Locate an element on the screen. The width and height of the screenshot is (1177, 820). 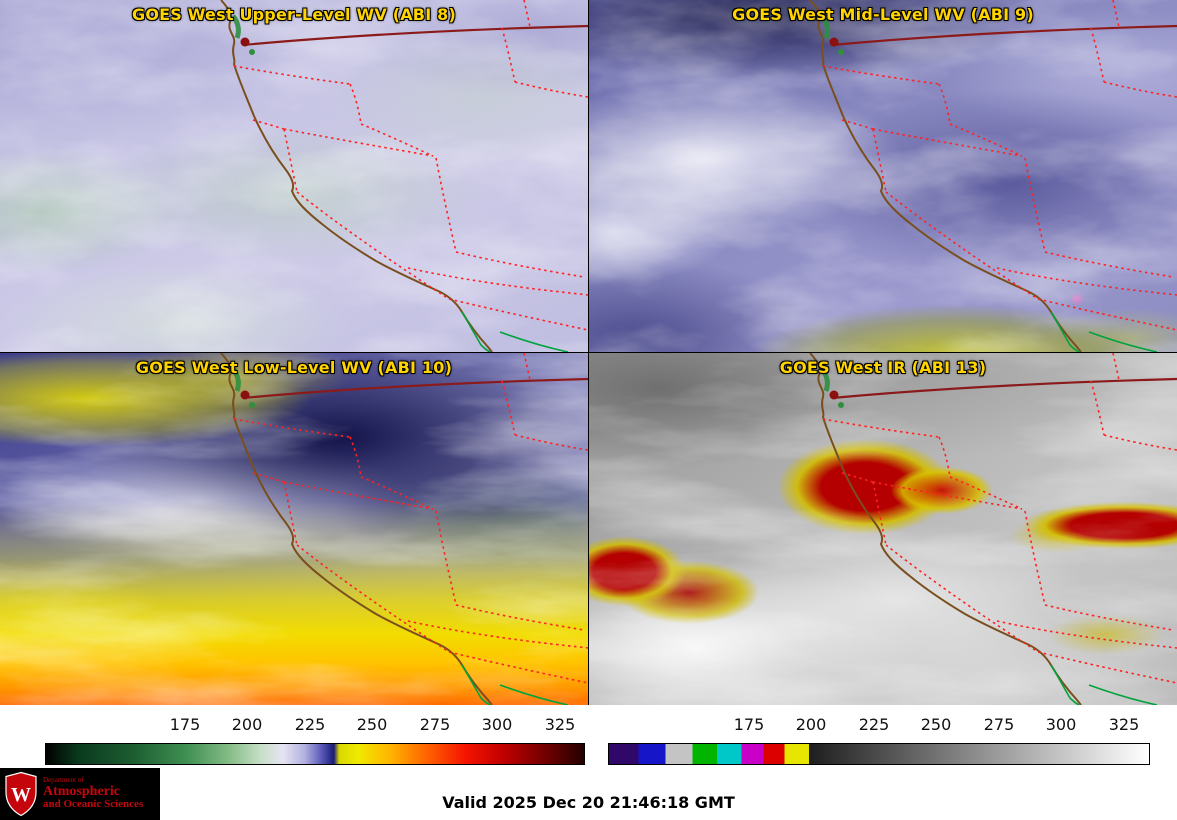
valid-timestamp: Valid 2025 Dec 20 21:46:18 GMT is located at coordinates (588, 802).